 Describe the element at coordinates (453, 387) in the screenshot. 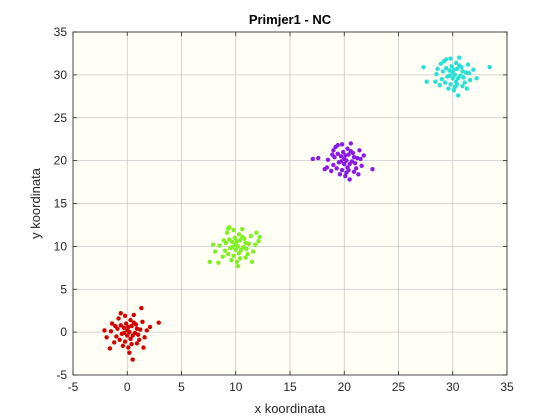

I see `x-tick-label: 30` at that location.